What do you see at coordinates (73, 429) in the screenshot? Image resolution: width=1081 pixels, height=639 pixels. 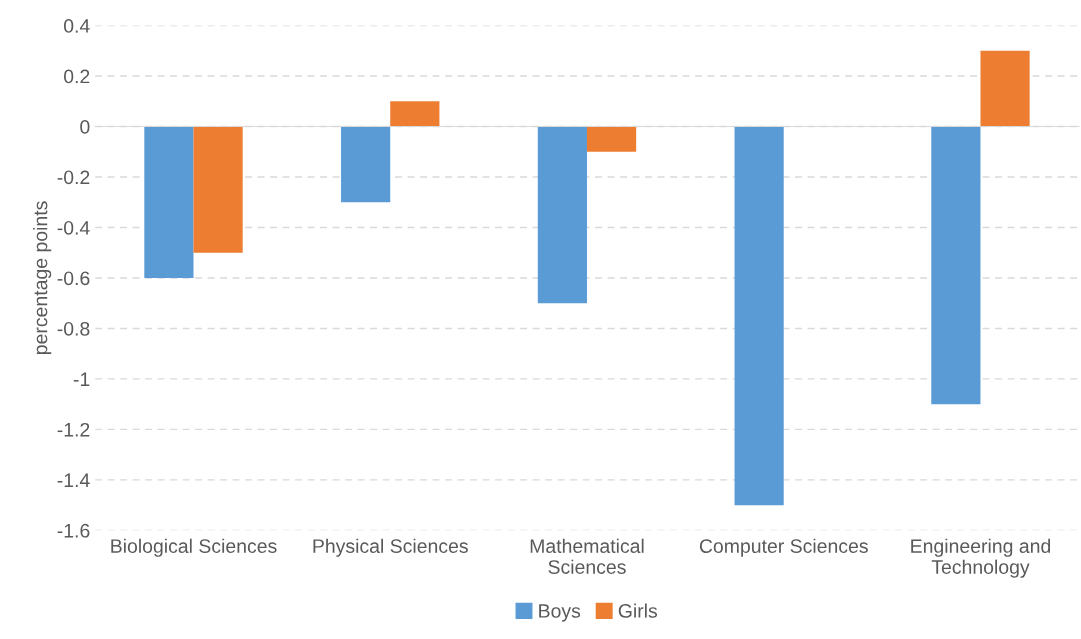 I see `y-tick-label: -1.2` at bounding box center [73, 429].